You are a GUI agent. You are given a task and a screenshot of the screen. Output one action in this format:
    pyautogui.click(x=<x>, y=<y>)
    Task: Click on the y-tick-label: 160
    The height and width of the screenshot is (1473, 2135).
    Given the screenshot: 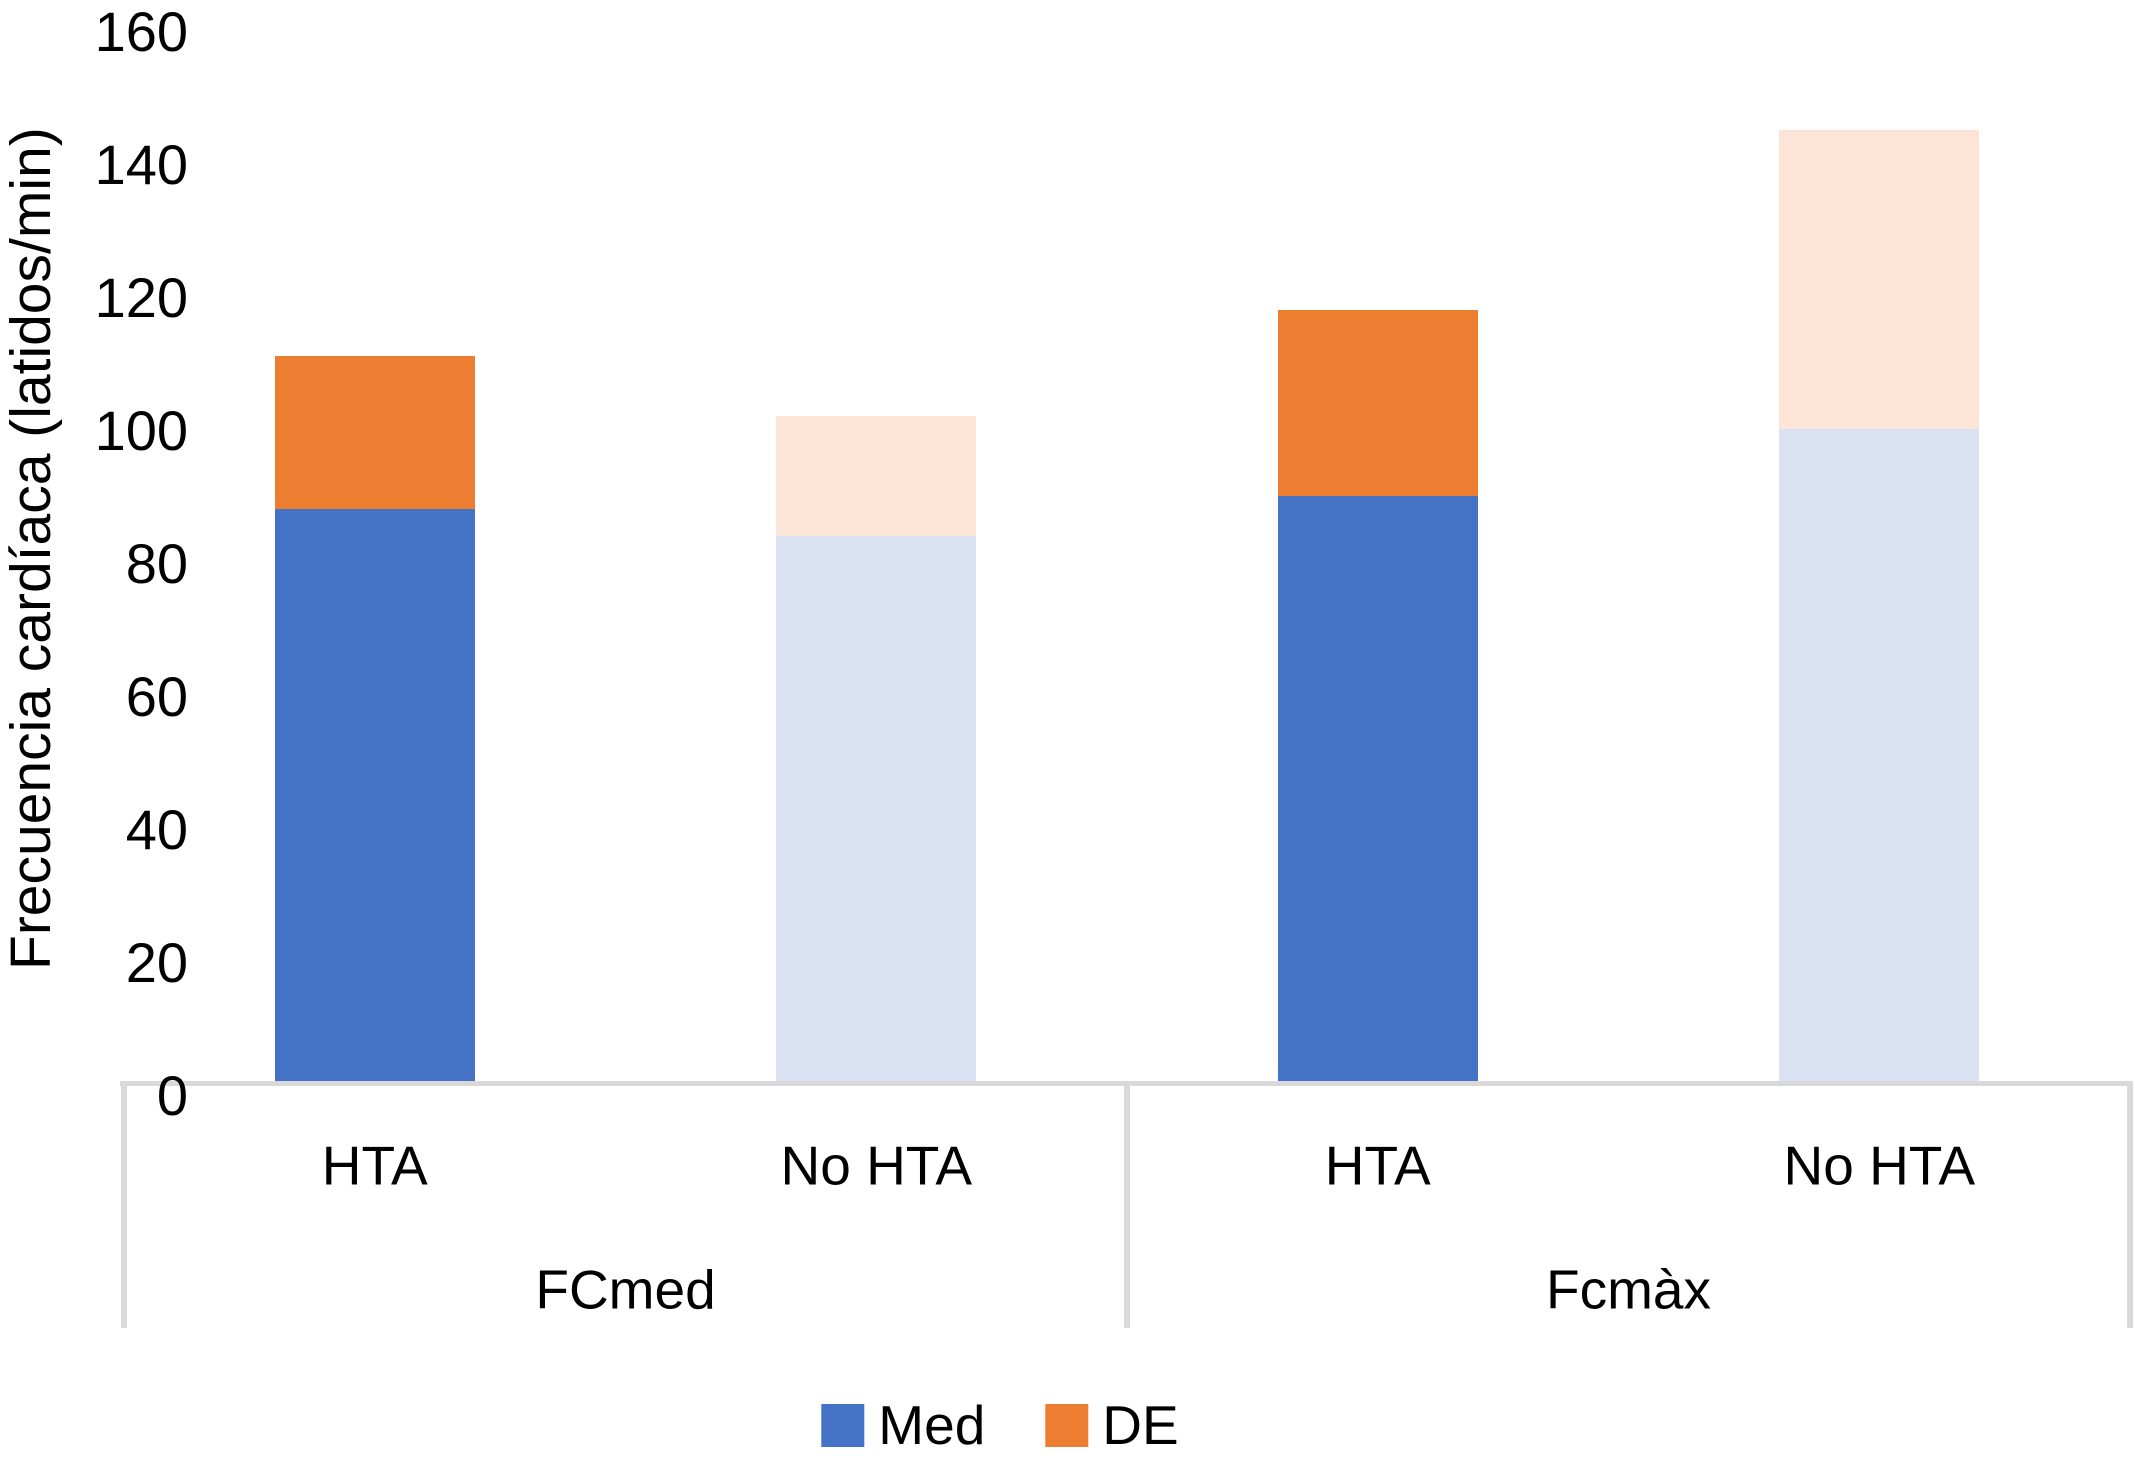 What is the action you would take?
    pyautogui.click(x=141, y=31)
    